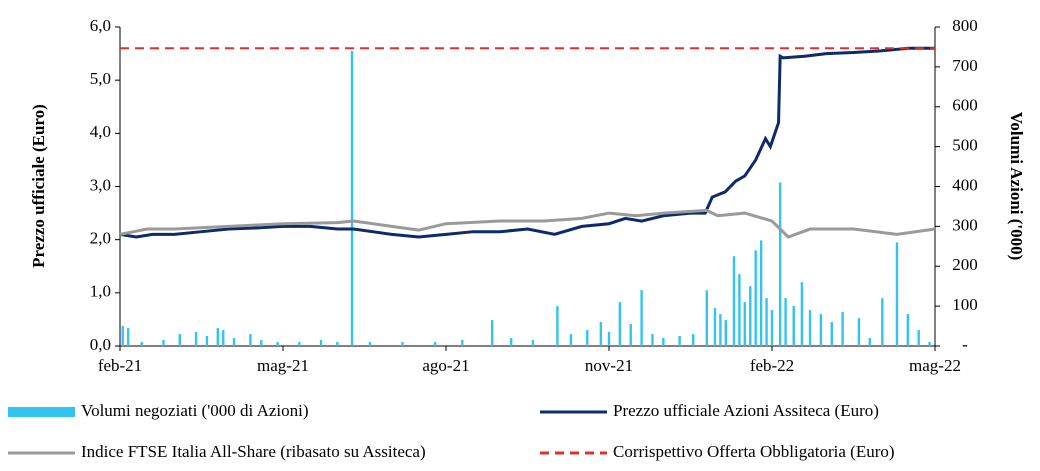  I want to click on x-tick-label: ago-21, so click(445, 365).